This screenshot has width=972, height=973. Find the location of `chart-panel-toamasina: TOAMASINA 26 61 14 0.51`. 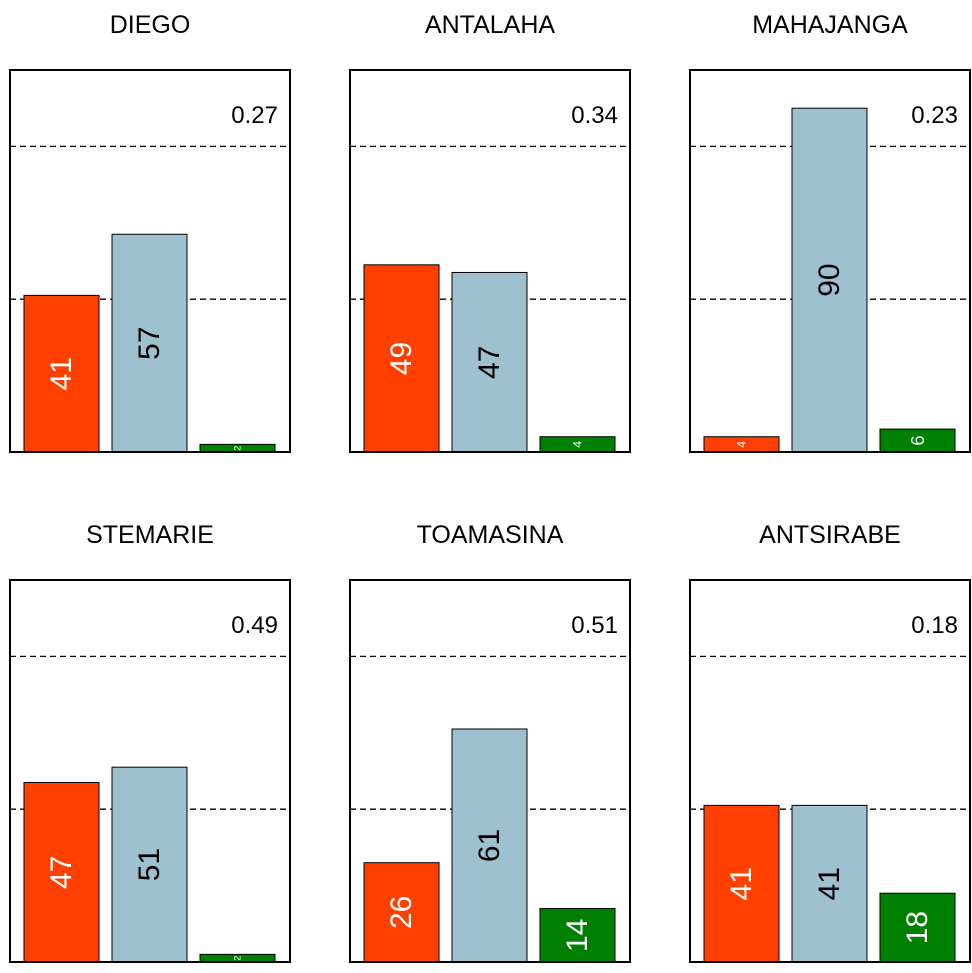

chart-panel-toamasina: TOAMASINA 26 61 14 0.51 is located at coordinates (490, 742).